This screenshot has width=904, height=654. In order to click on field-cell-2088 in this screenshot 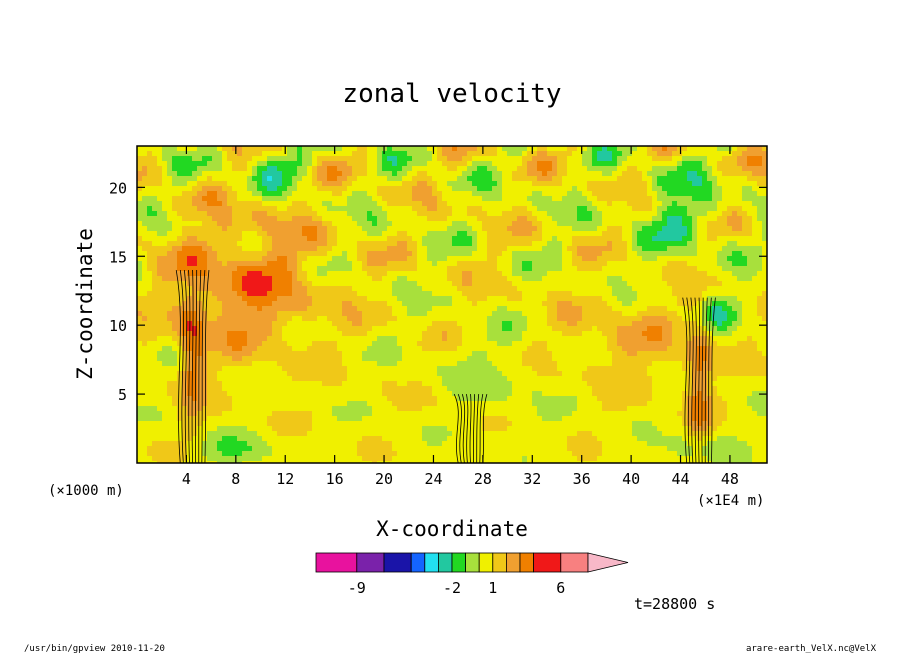, I will do `click(500, 229)`.